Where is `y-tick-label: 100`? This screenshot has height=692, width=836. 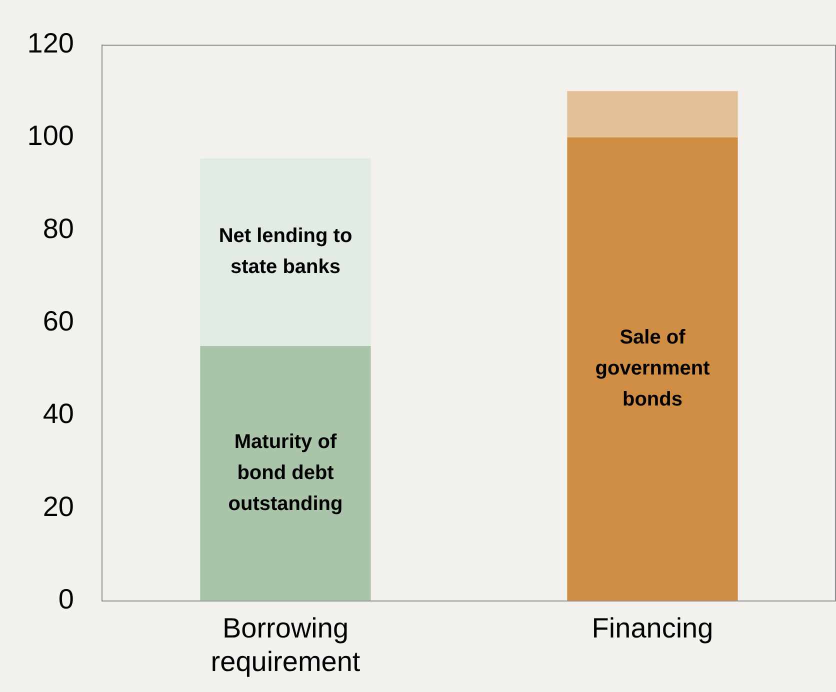 y-tick-label: 100 is located at coordinates (50, 136).